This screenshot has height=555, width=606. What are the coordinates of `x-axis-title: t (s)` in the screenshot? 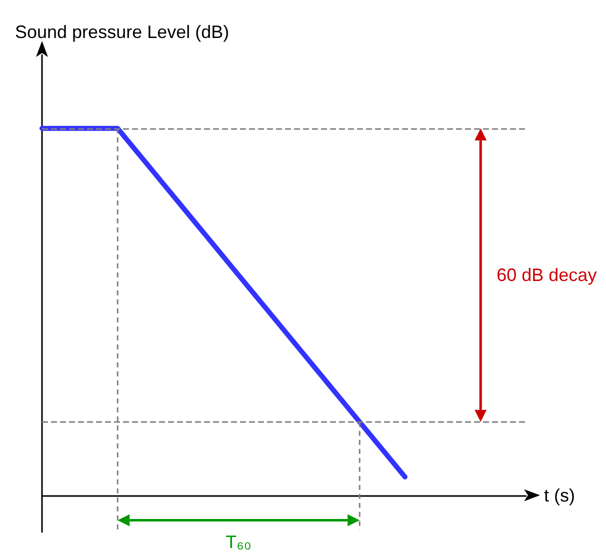 It's located at (559, 495).